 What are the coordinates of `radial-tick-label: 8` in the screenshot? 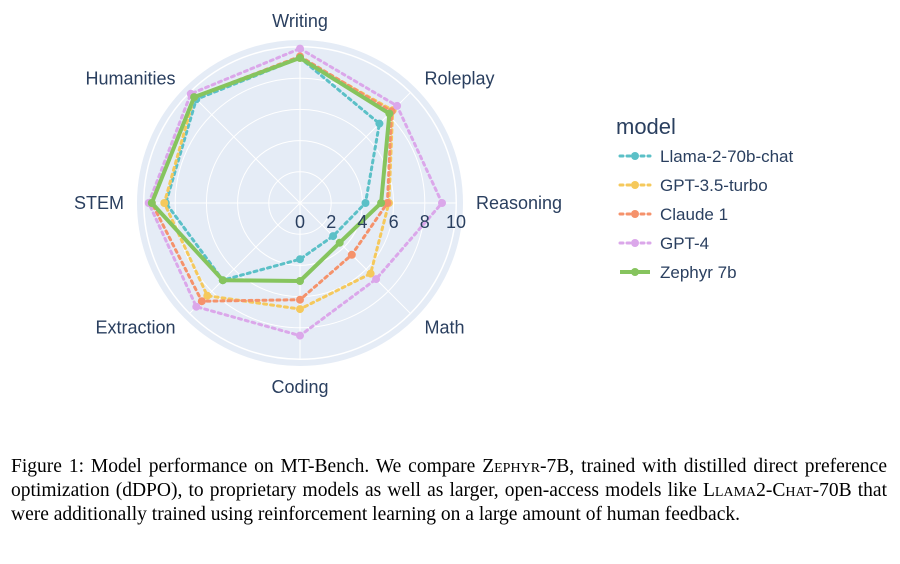 It's located at (425, 222).